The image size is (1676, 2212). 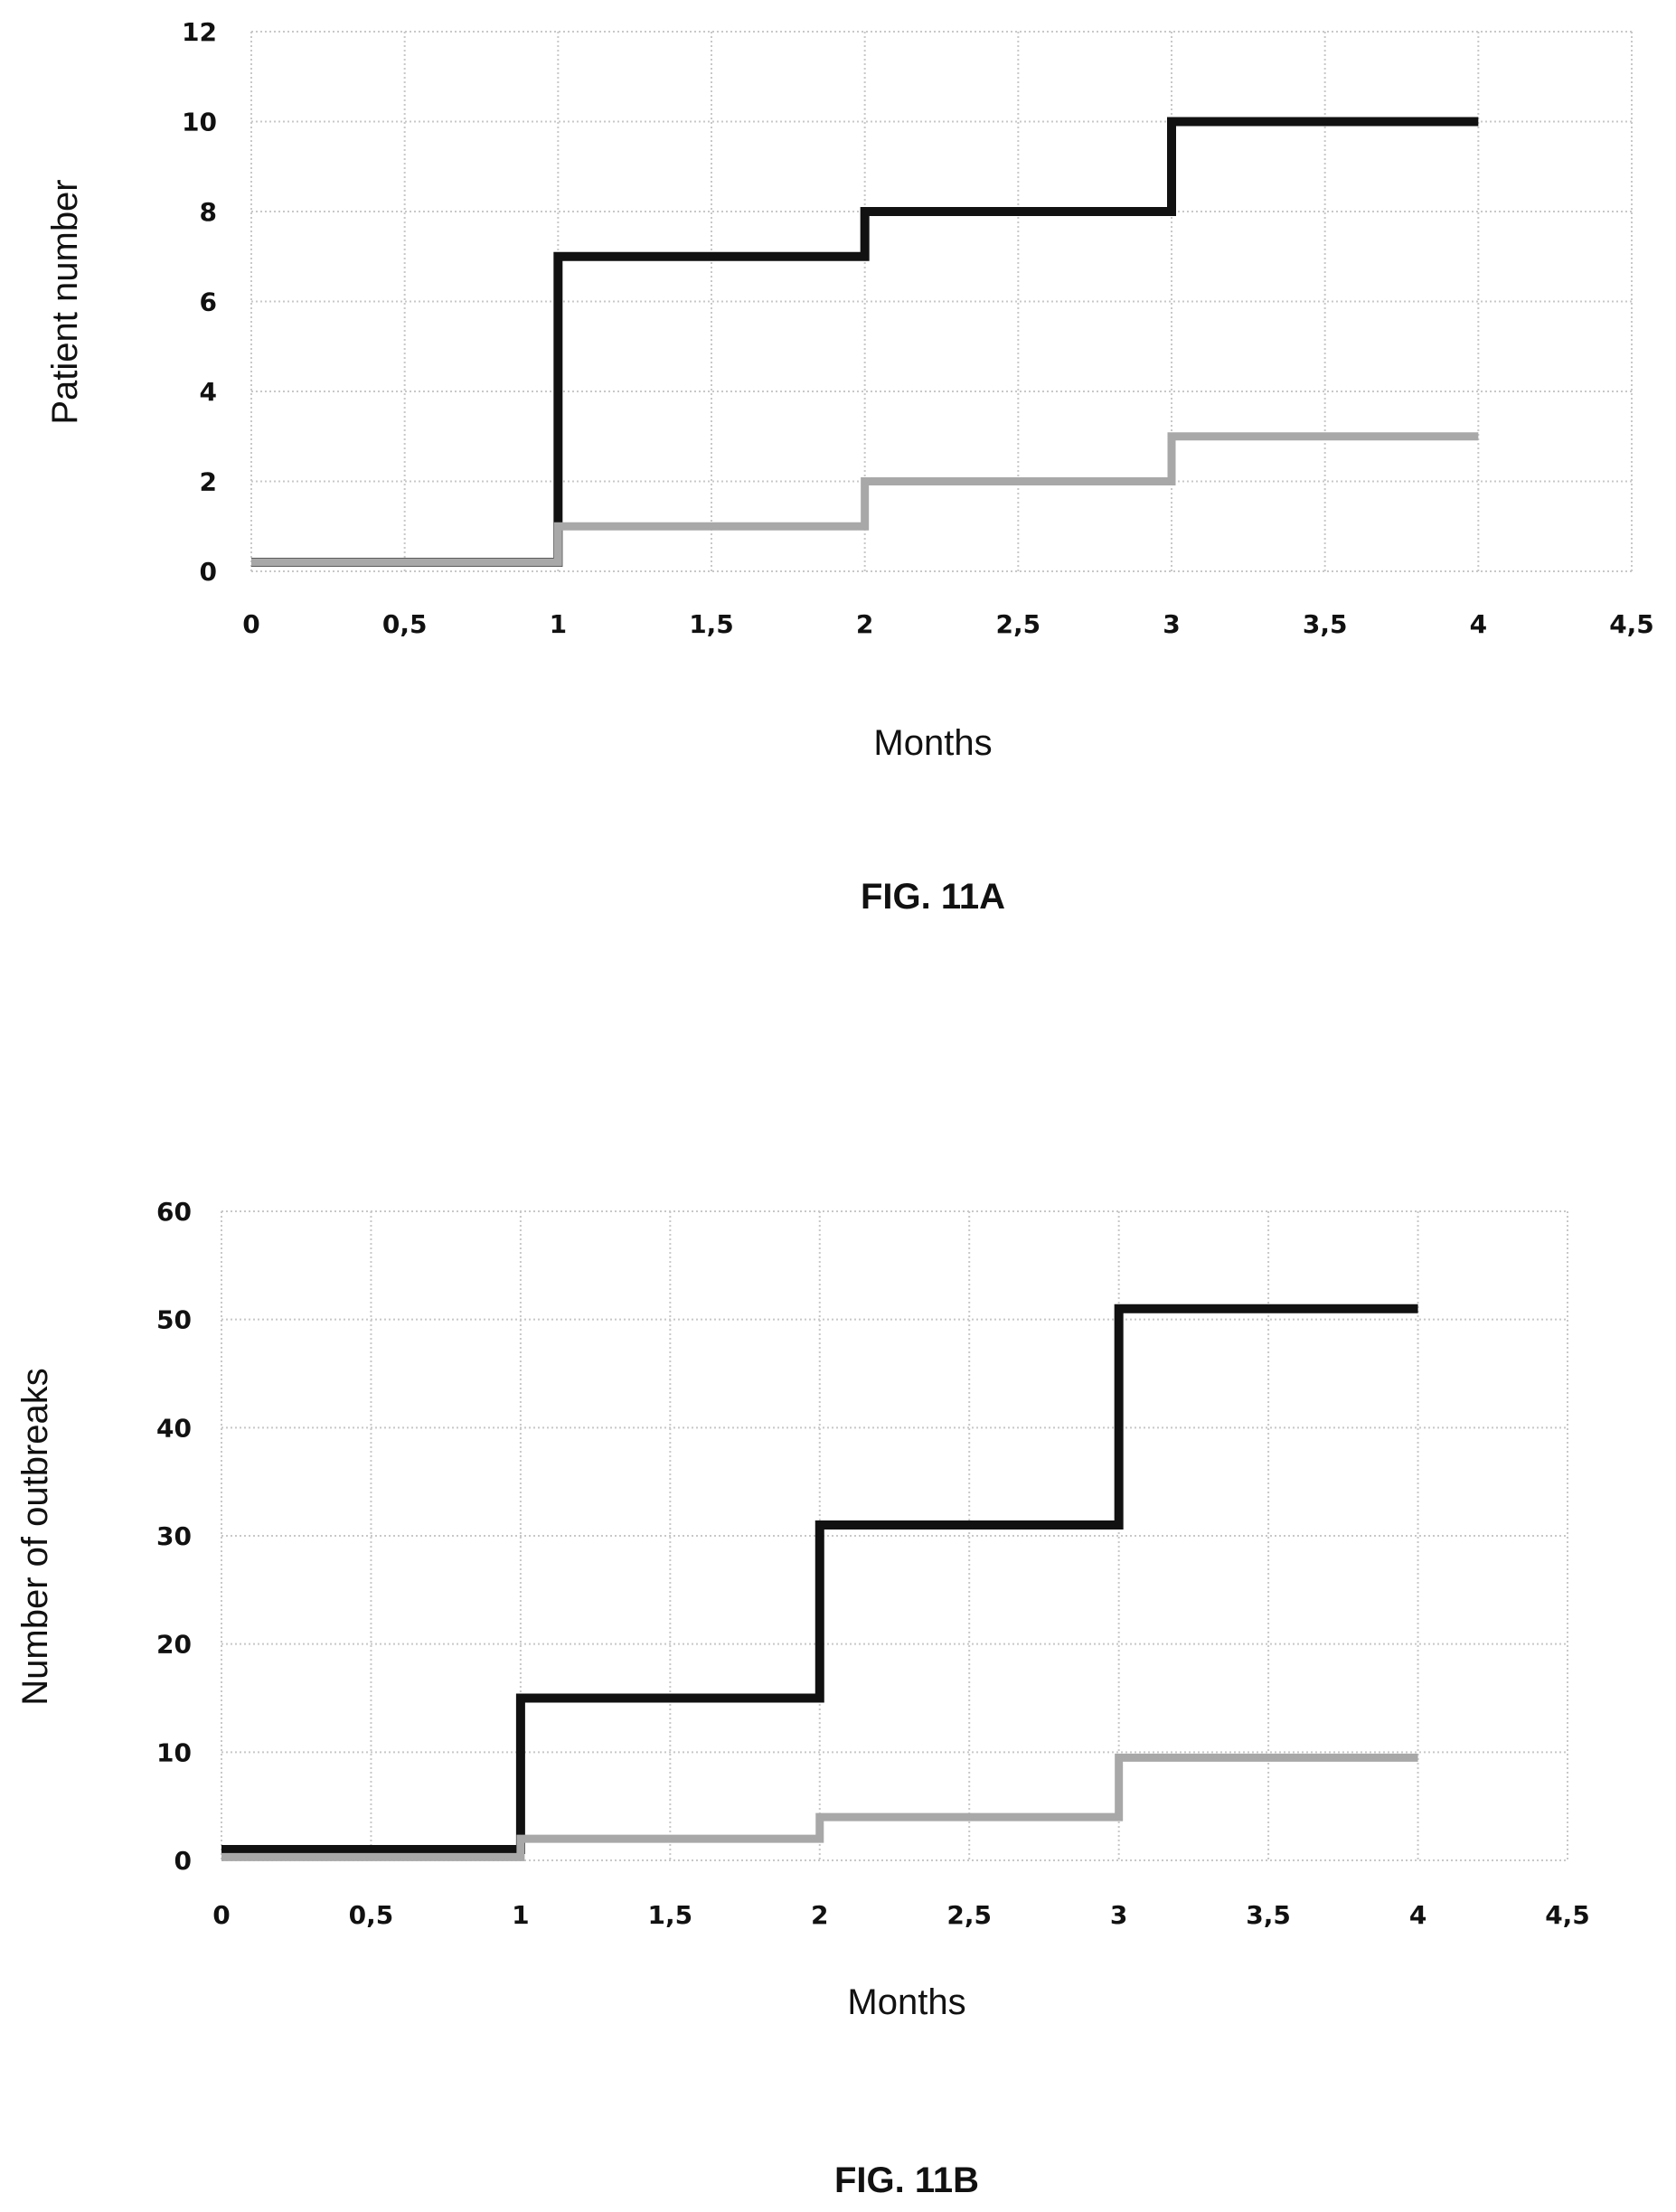 I want to click on y-tick-label: 60, so click(x=174, y=1212).